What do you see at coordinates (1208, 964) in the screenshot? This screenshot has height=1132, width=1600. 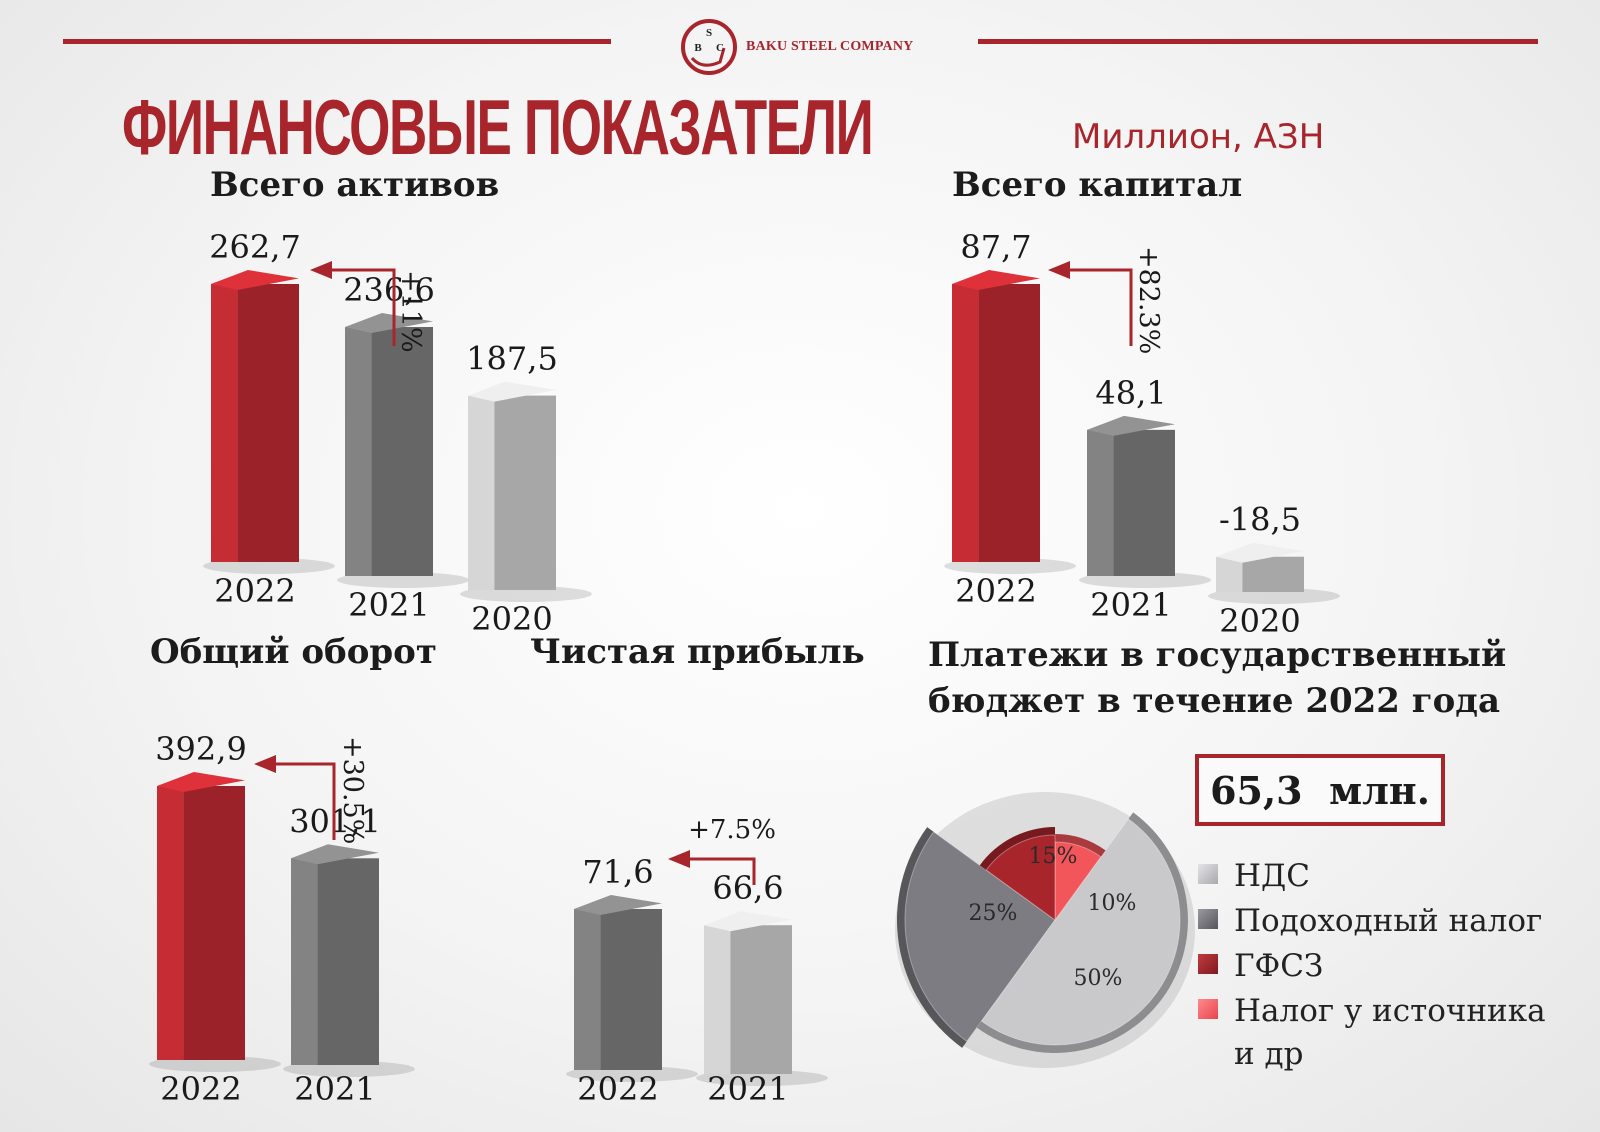 I see `legend-swatch-gfsz` at bounding box center [1208, 964].